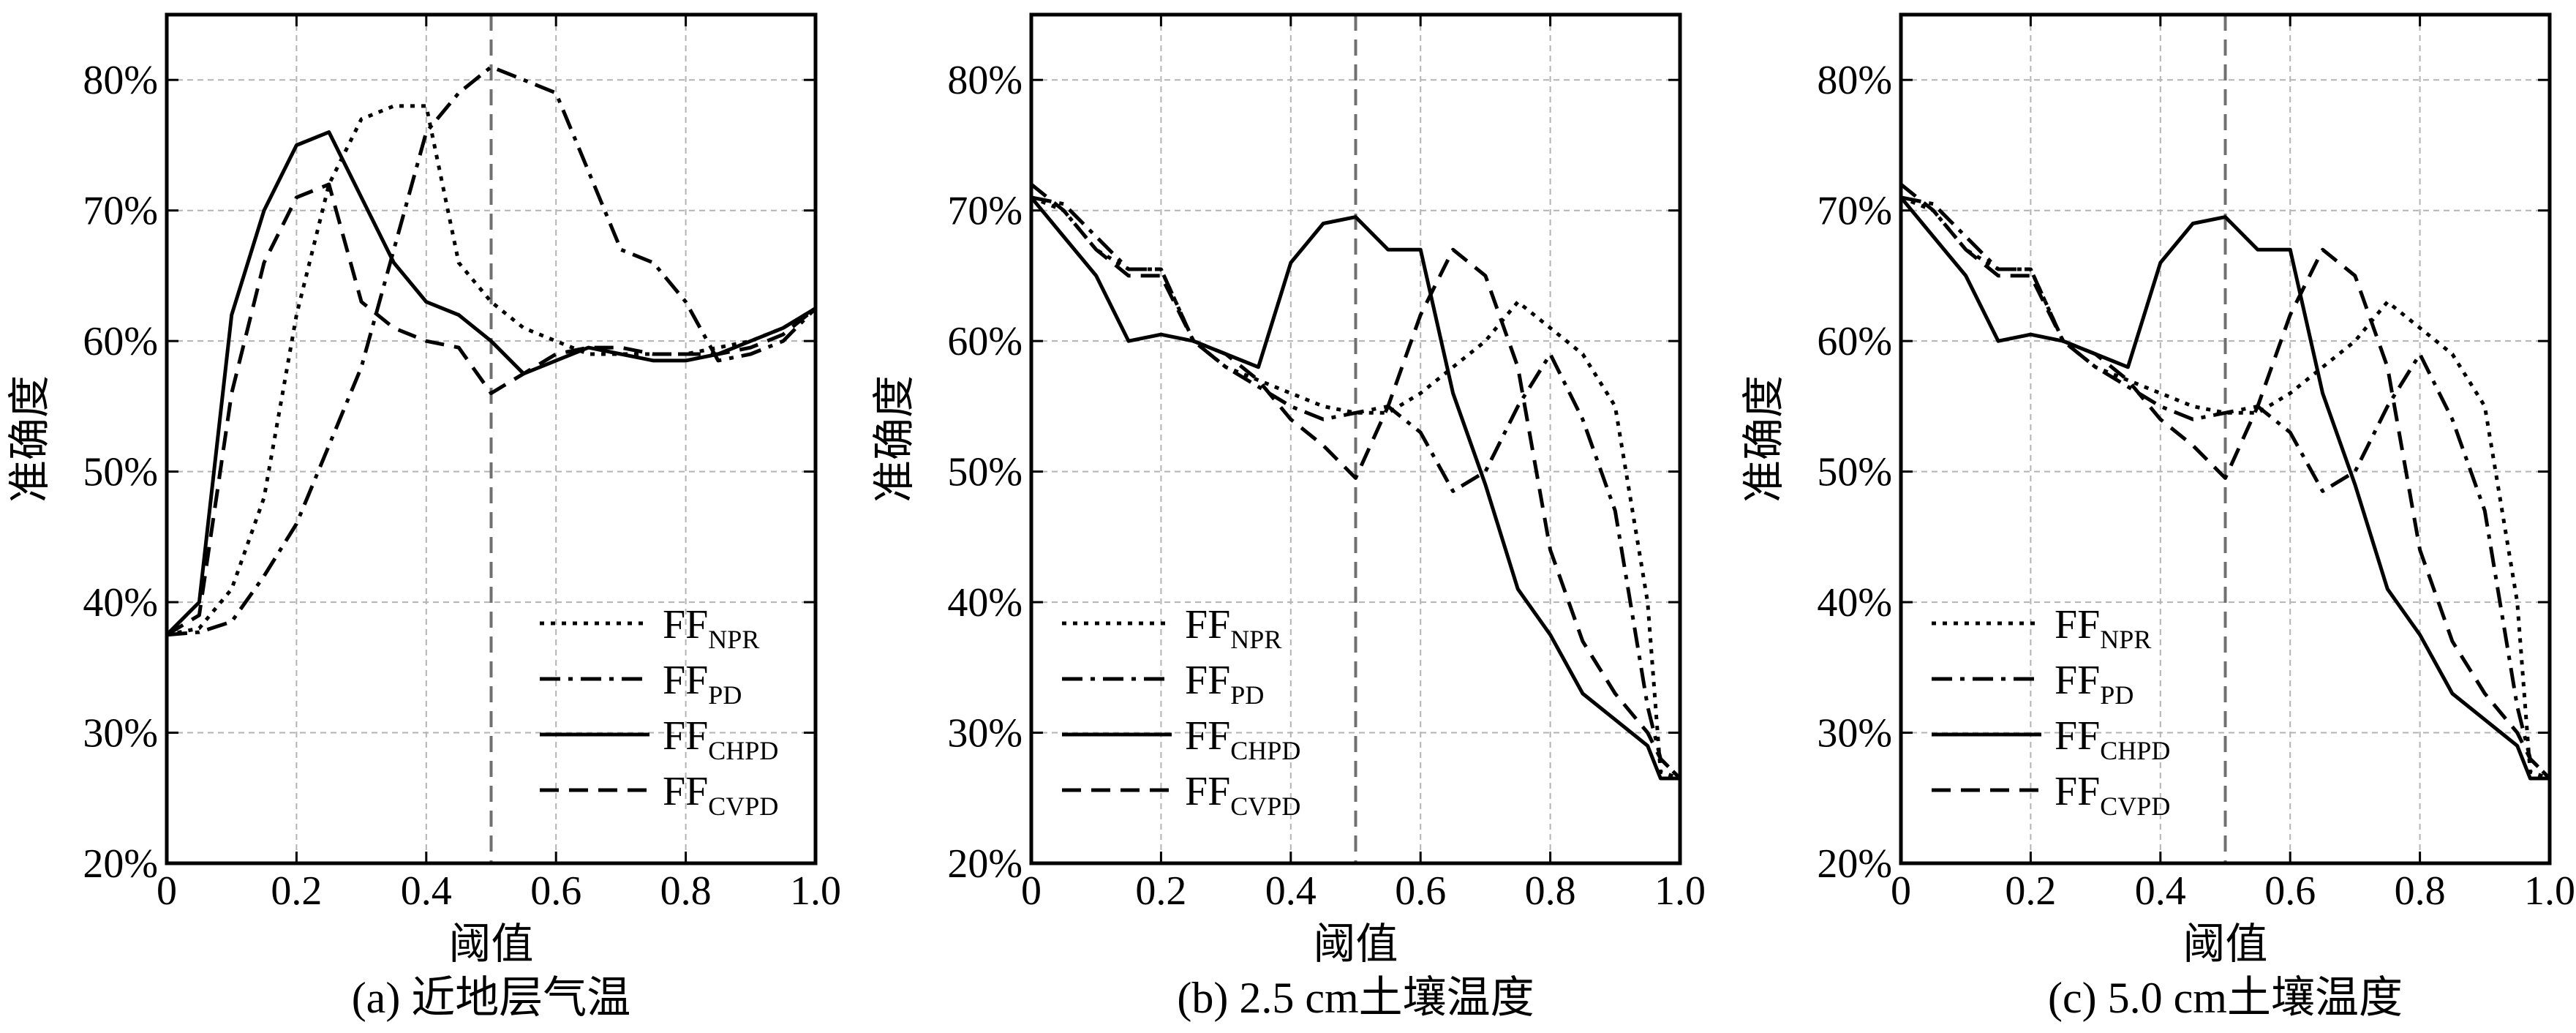 The height and width of the screenshot is (1033, 2576). I want to click on panel-caption: (c) 5.0 cm土壤温度, so click(2225, 998).